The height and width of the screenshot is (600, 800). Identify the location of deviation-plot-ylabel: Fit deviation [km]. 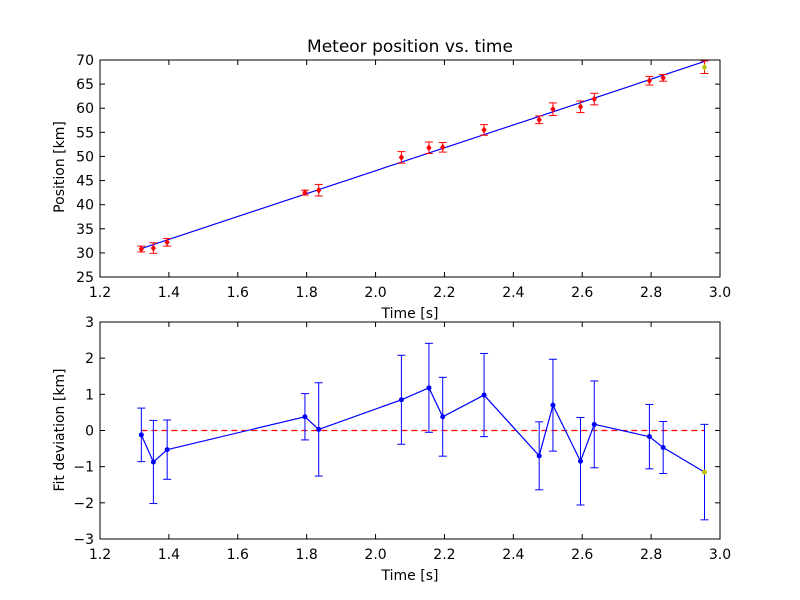
(60, 429).